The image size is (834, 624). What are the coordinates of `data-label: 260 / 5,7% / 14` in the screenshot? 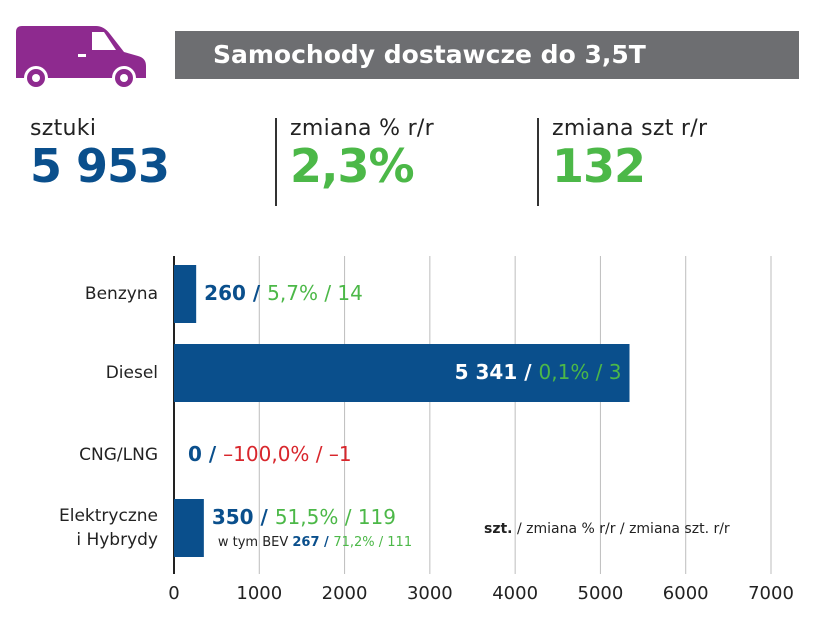 It's located at (283, 293).